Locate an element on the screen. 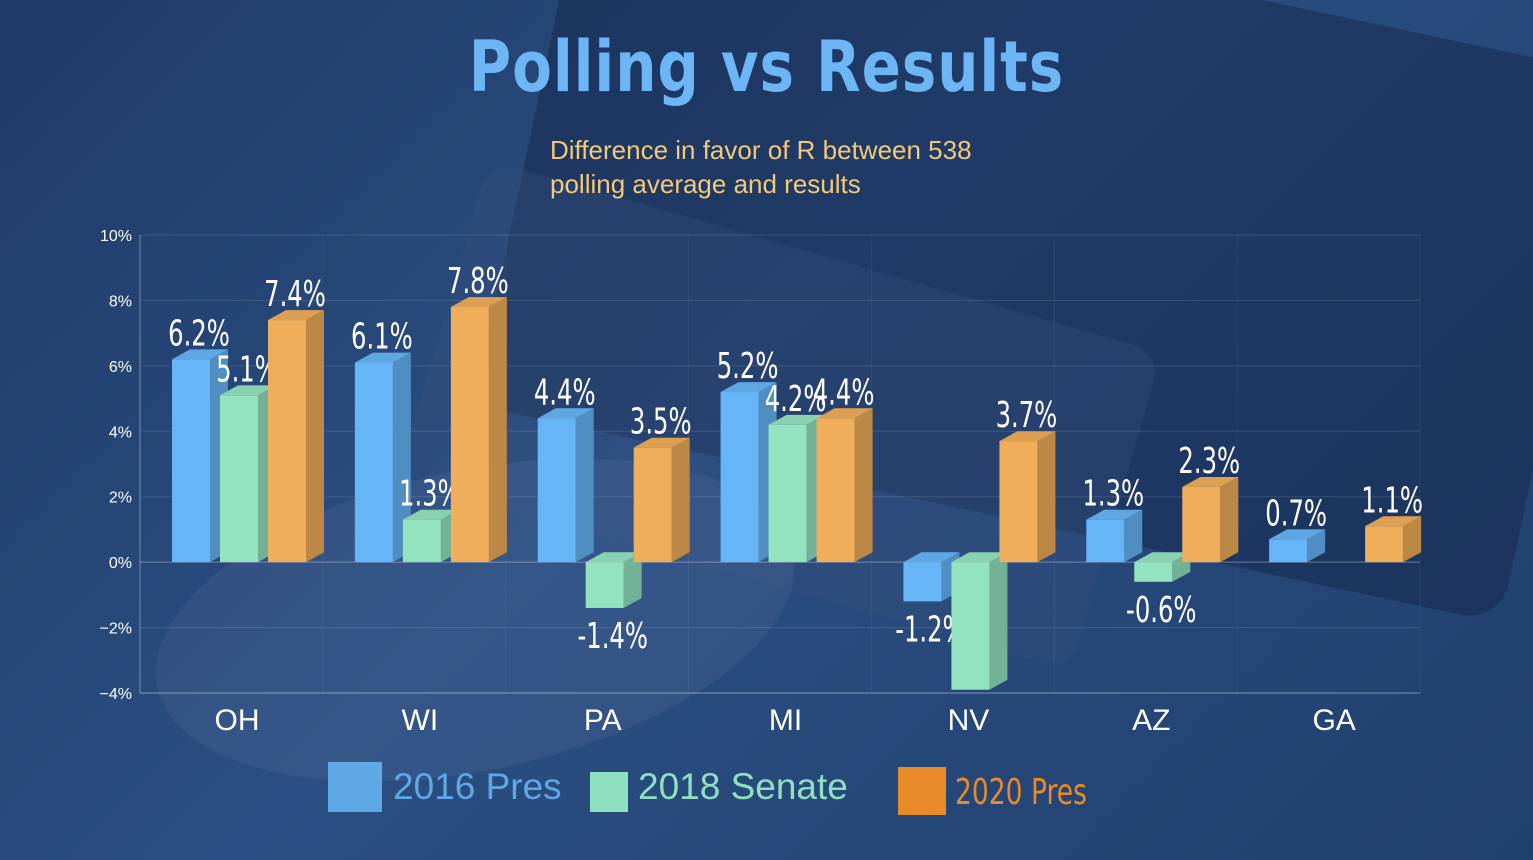  y-tick-label: −2% is located at coordinates (116, 629).